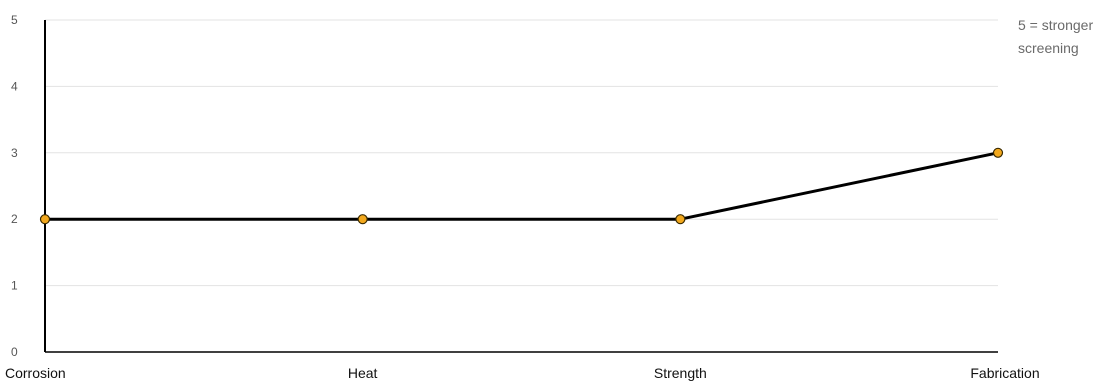 The image size is (1110, 382). I want to click on x-tick-labels: Corrosion Heat Strength Fabrication, so click(522, 373).